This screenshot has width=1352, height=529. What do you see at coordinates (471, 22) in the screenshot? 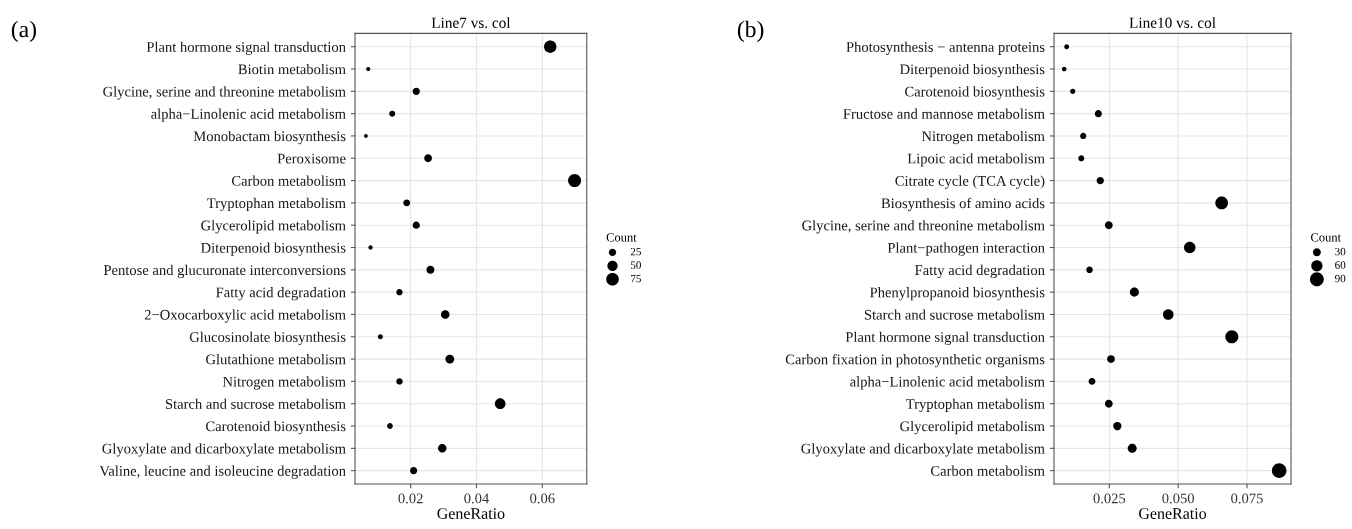
I see `chart-title: Line7 vs. col` at bounding box center [471, 22].